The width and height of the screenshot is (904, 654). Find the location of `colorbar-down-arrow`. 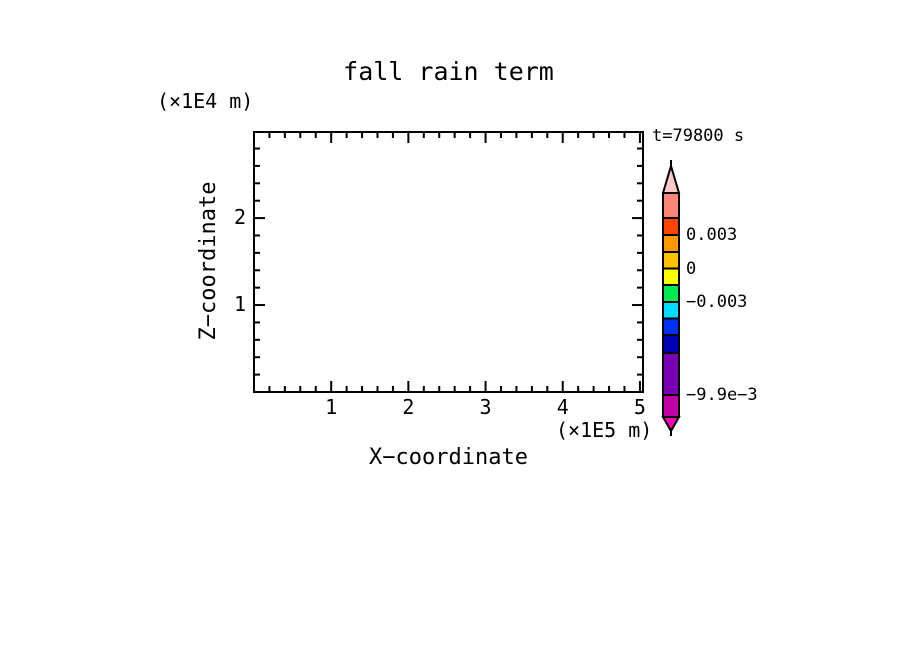

colorbar-down-arrow is located at coordinates (671, 425).